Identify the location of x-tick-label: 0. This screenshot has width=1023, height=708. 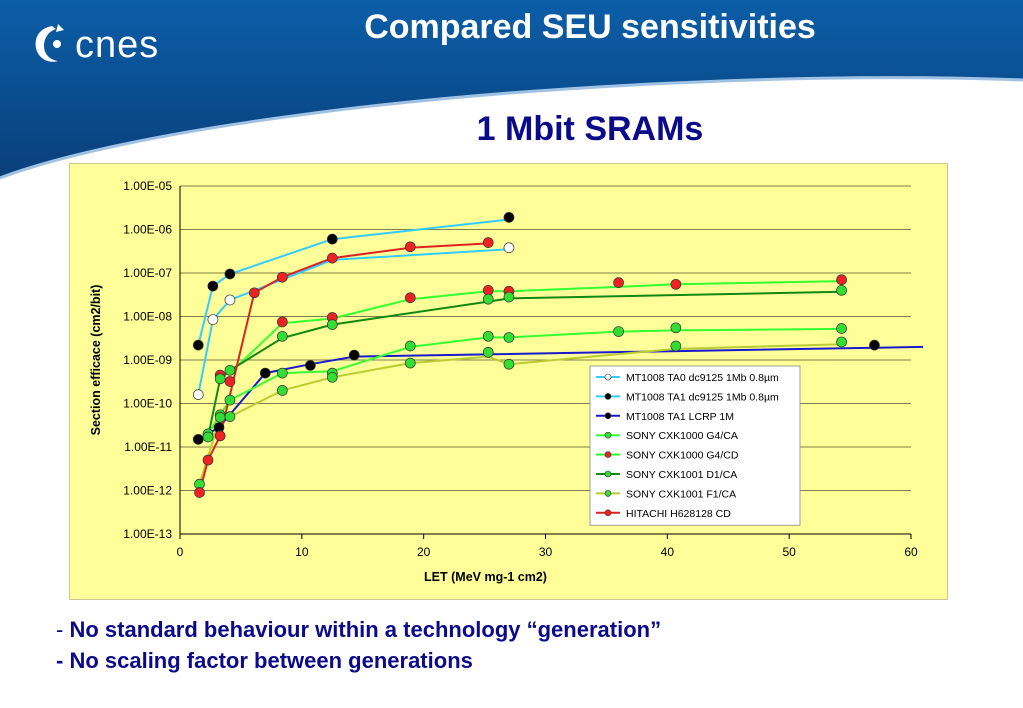
(180, 552).